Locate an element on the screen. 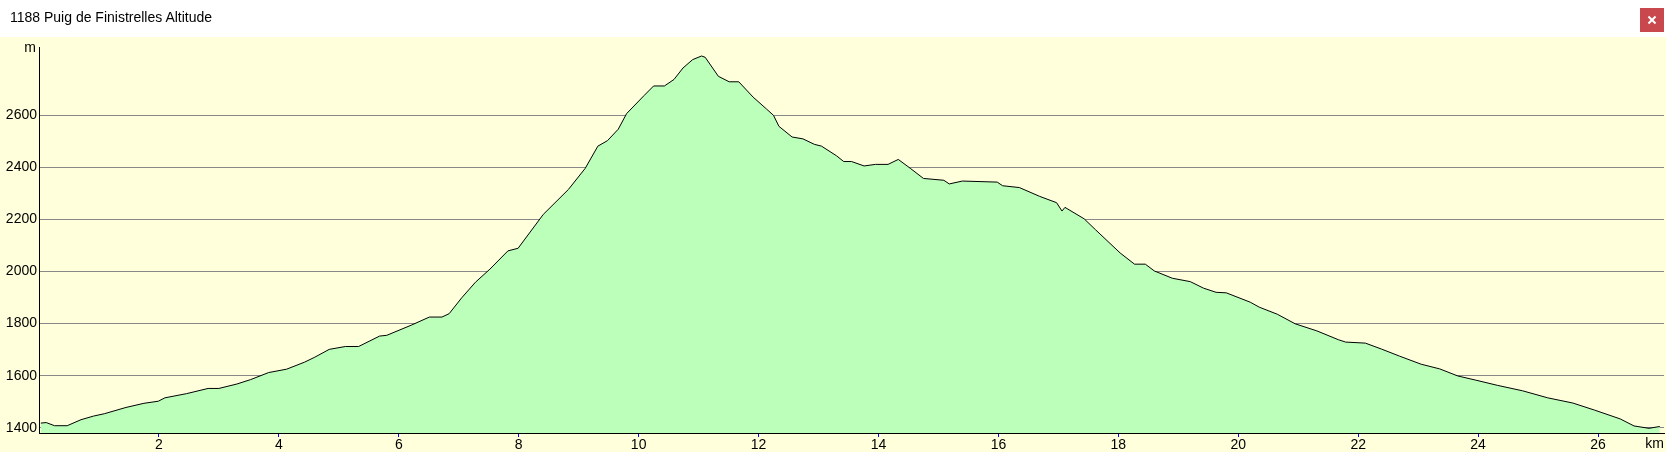 This screenshot has height=452, width=1666. x-tick-label: 6 is located at coordinates (398, 444).